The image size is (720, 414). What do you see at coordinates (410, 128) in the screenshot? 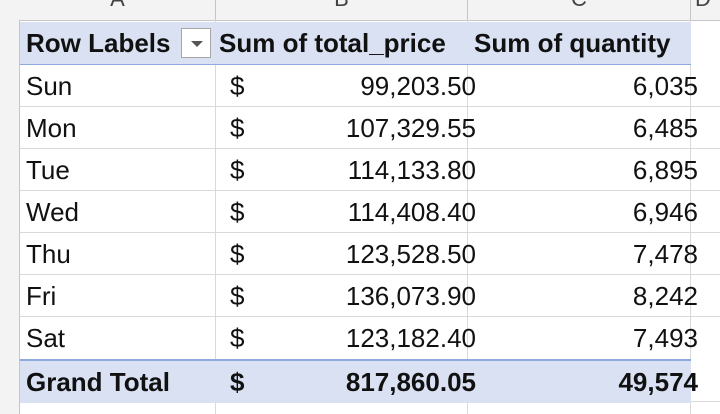
I see `total-price-cell: 107,329.55` at bounding box center [410, 128].